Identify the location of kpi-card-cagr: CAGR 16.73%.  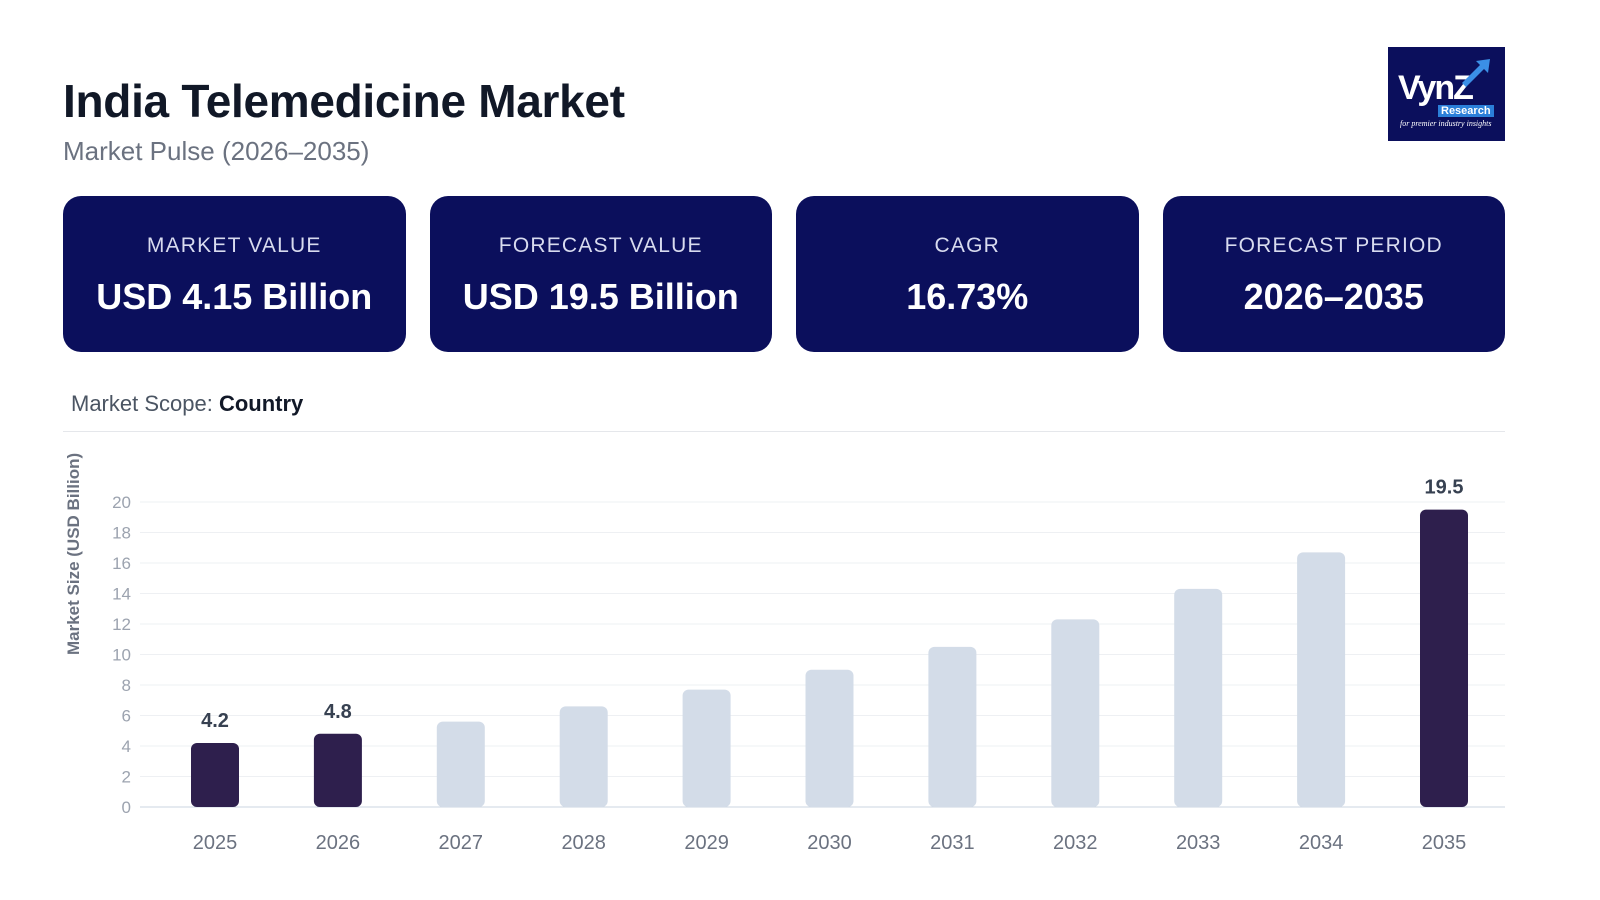
(967, 274).